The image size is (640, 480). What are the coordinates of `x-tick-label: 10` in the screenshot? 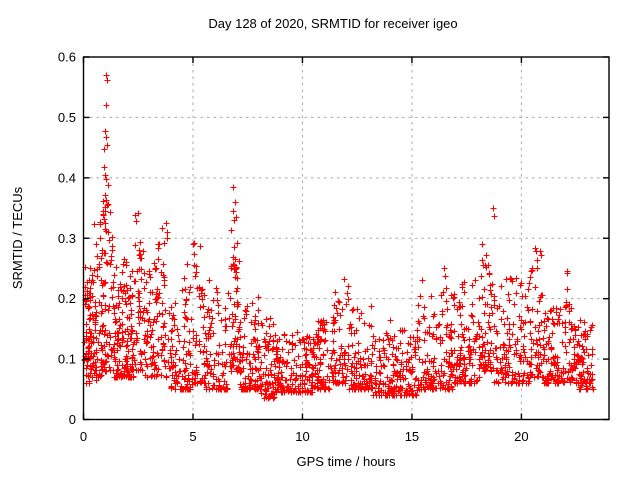 It's located at (302, 436).